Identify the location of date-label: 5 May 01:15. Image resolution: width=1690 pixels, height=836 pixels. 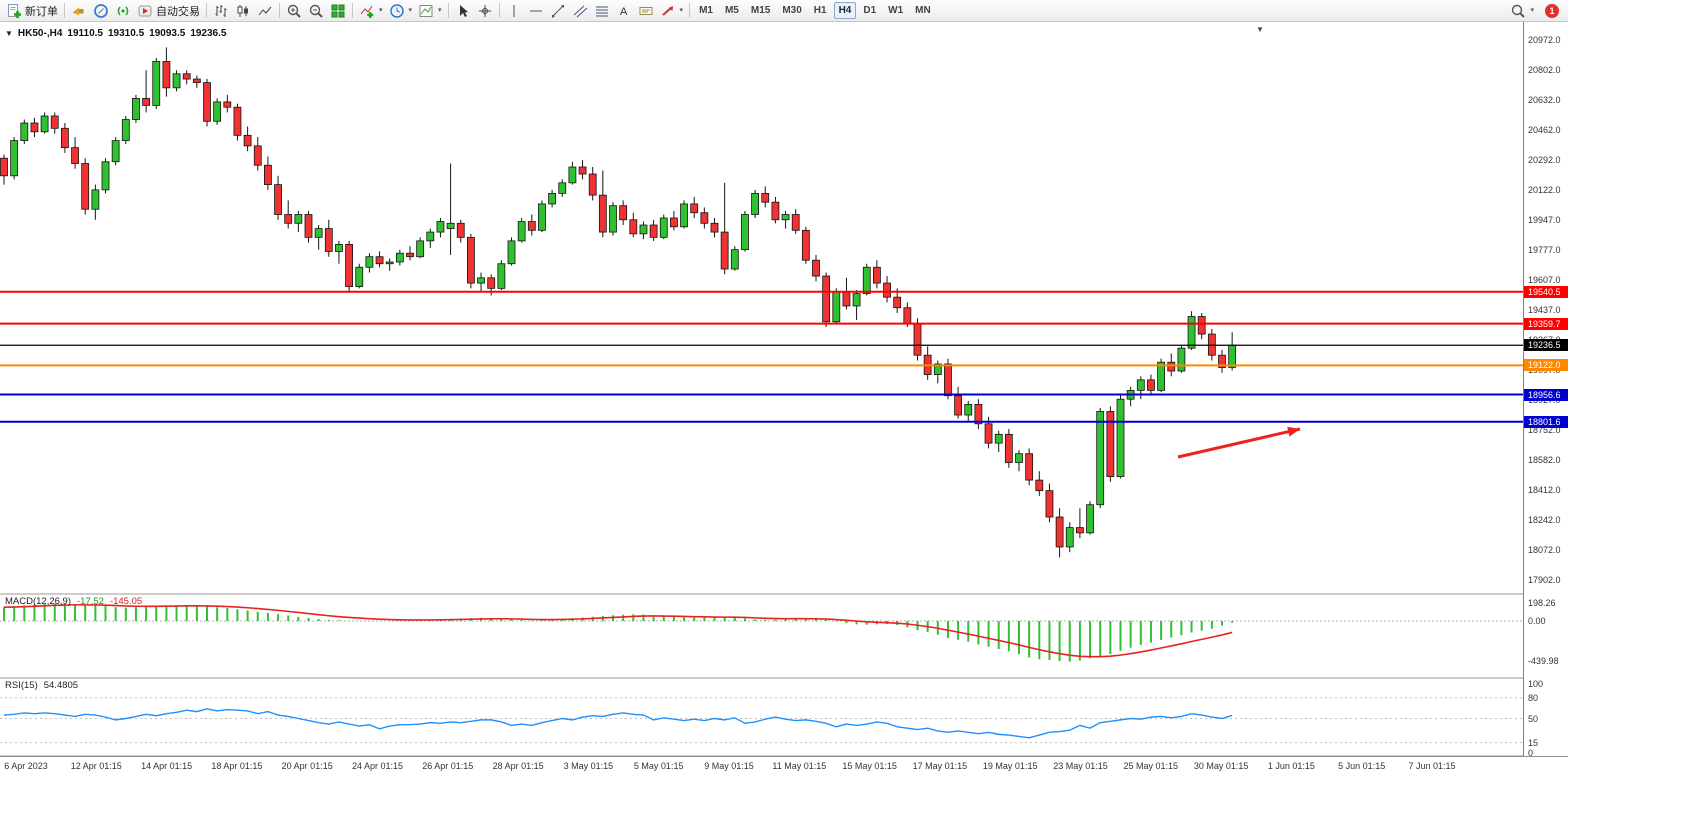
(658, 766).